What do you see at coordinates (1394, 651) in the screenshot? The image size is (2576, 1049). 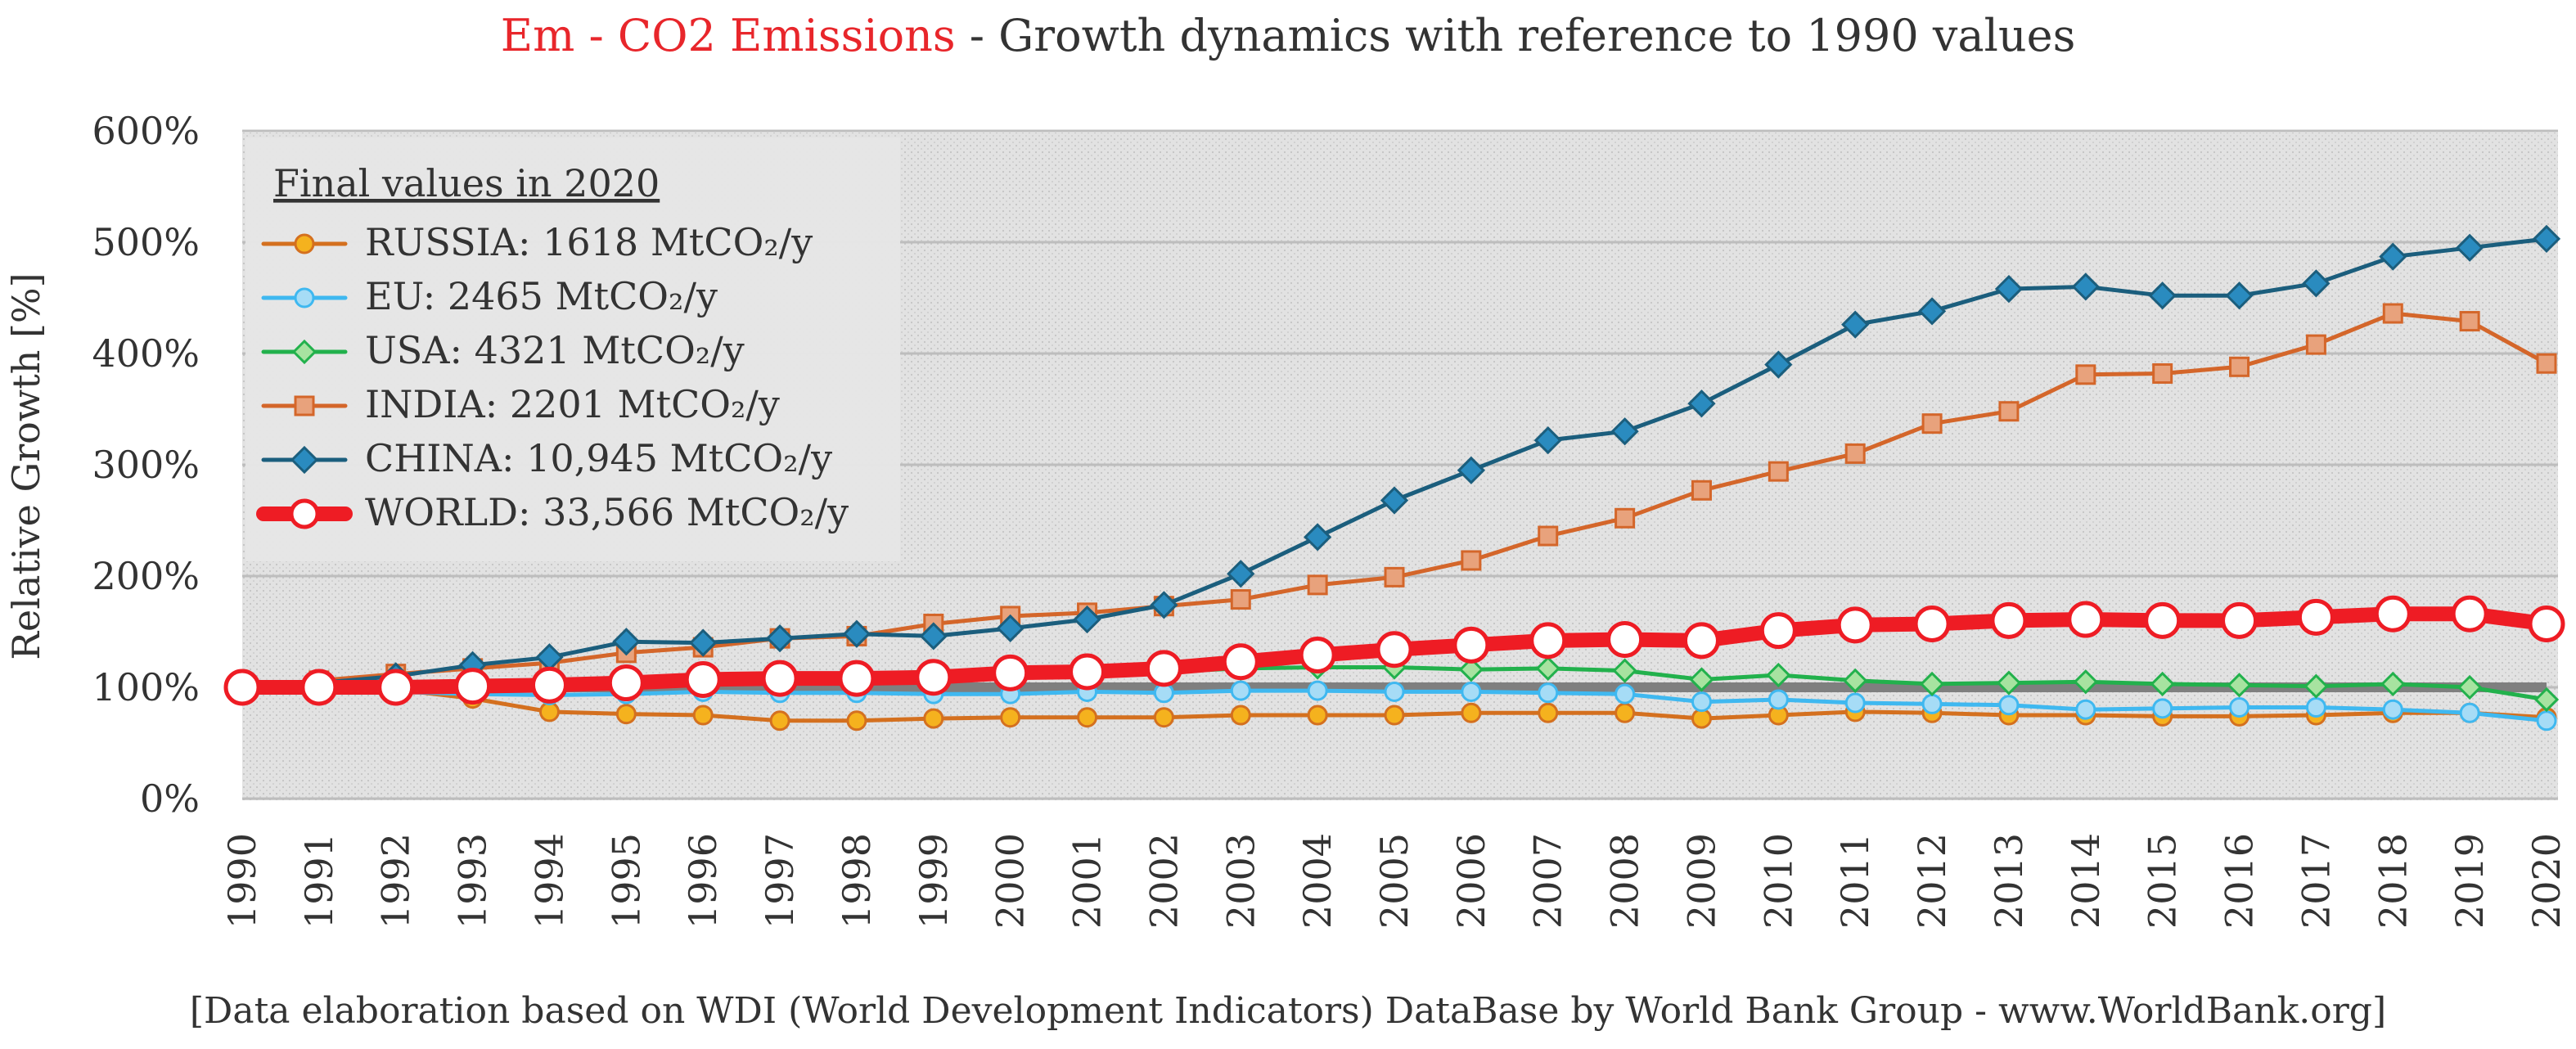 I see `series-group` at bounding box center [1394, 651].